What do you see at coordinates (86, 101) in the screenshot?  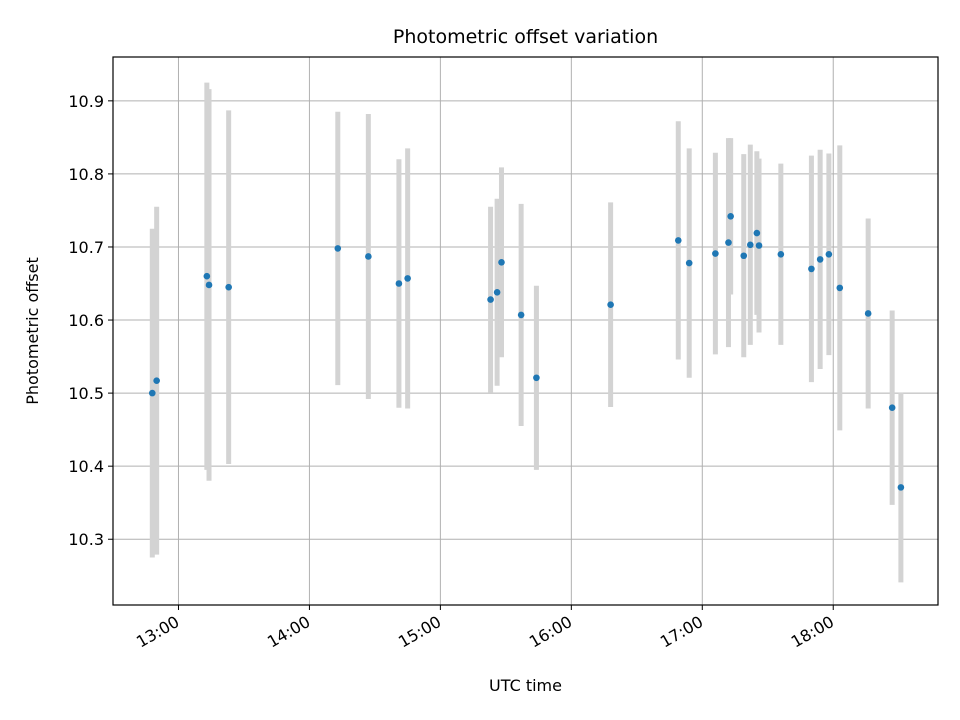 I see `y-tick-label: 10.9` at bounding box center [86, 101].